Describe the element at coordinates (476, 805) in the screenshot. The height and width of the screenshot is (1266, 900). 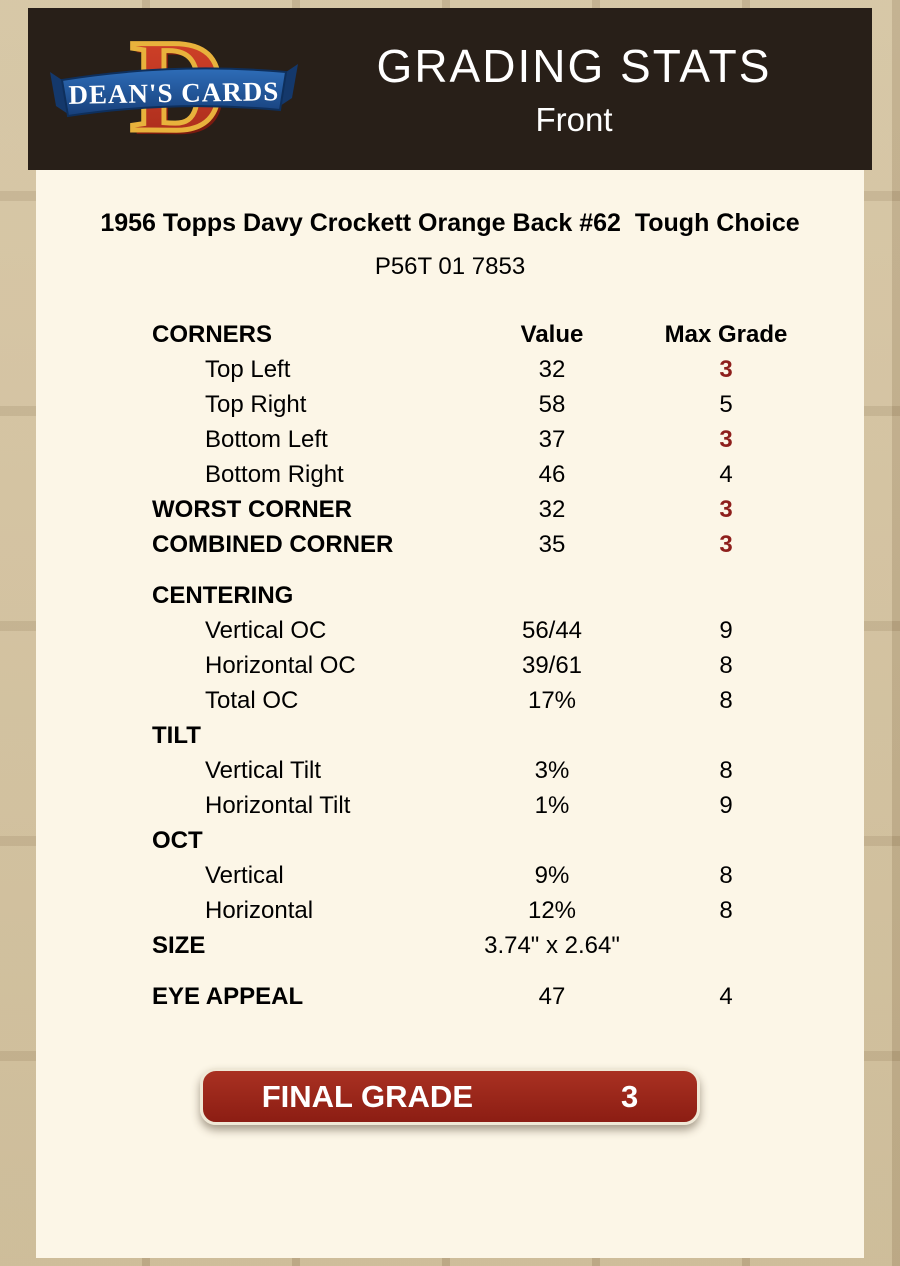
I see `table-row: Horizontal Tilt 1% 9` at that location.